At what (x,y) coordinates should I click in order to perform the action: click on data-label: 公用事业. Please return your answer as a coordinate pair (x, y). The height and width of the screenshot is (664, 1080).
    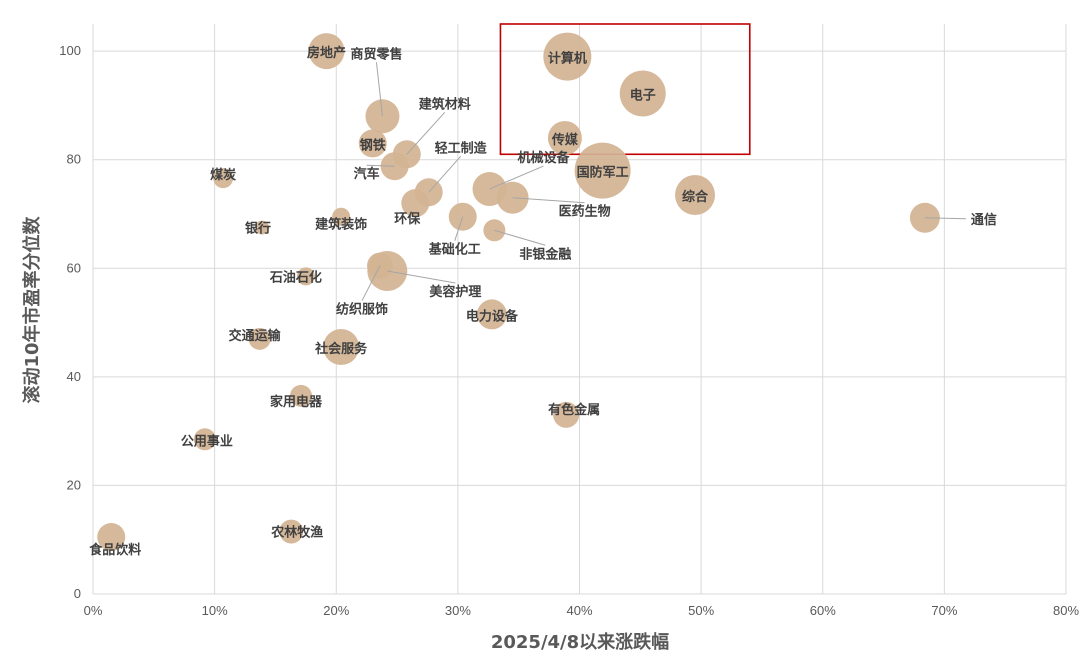
    Looking at the image, I should click on (207, 441).